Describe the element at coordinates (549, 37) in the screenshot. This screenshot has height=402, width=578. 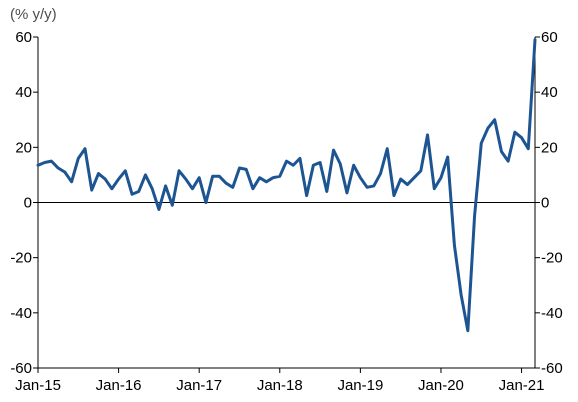
I see `y-tick-label-right: 60` at that location.